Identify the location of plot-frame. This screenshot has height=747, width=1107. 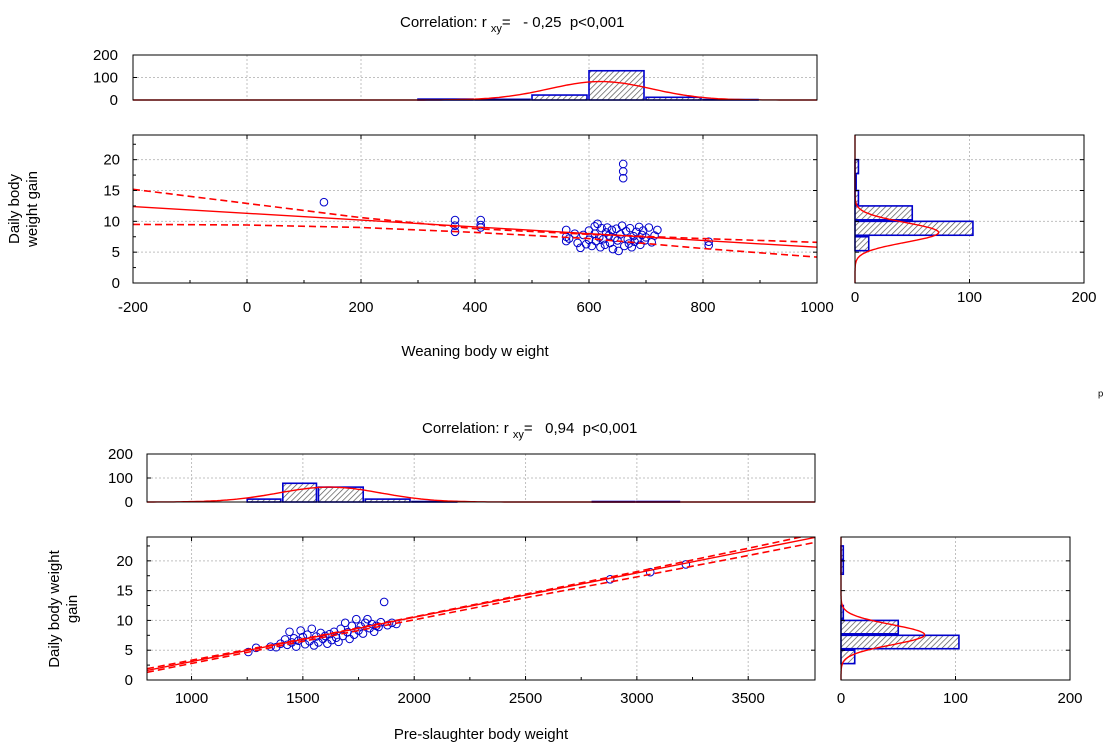
(481, 608).